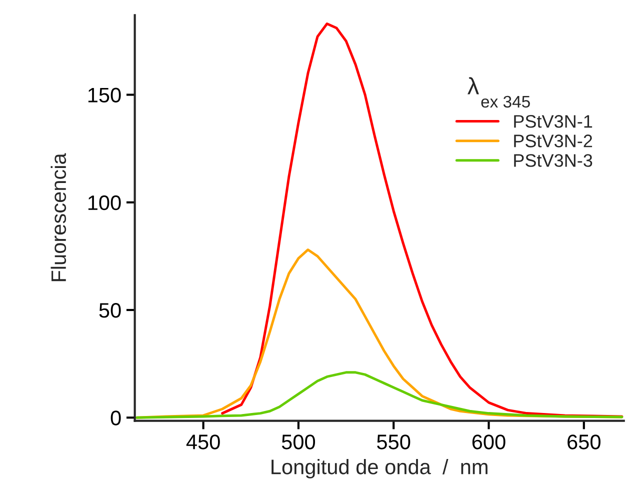  I want to click on x-tick-label: 500, so click(299, 442).